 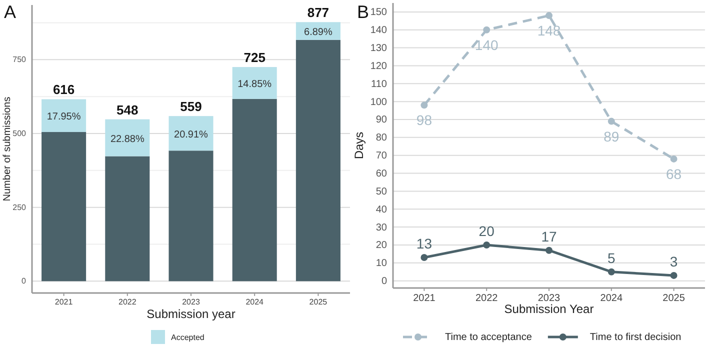 What do you see at coordinates (612, 136) in the screenshot?
I see `data-label: 89` at bounding box center [612, 136].